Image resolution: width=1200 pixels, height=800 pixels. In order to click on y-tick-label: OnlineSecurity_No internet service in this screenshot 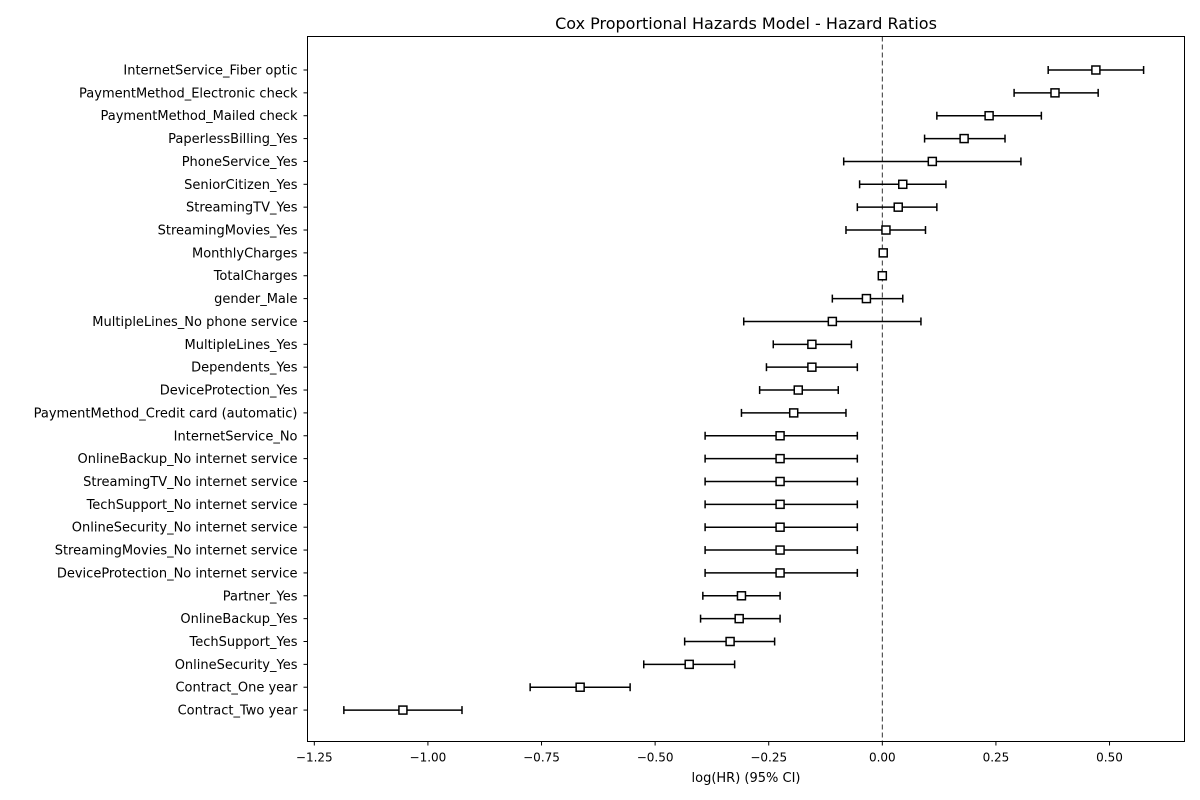, I will do `click(185, 528)`.